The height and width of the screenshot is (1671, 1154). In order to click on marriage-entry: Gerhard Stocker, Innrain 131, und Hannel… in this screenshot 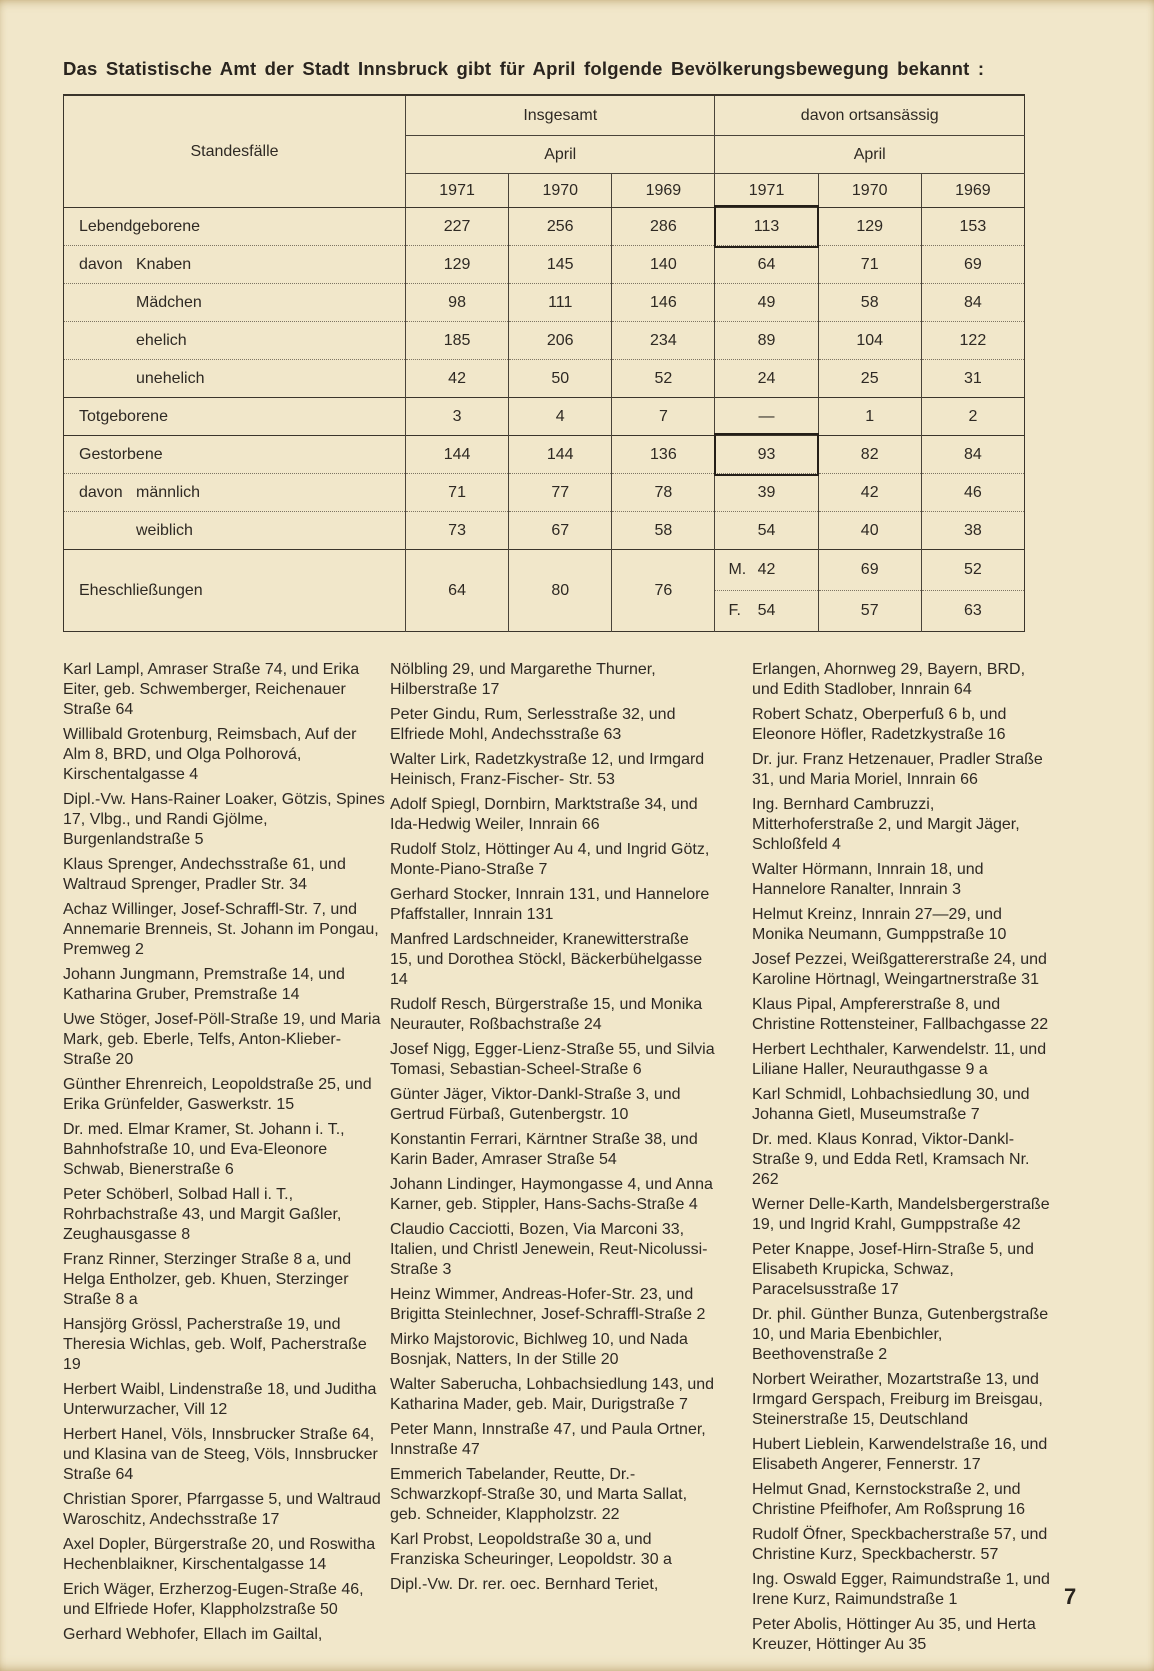, I will do `click(550, 904)`.